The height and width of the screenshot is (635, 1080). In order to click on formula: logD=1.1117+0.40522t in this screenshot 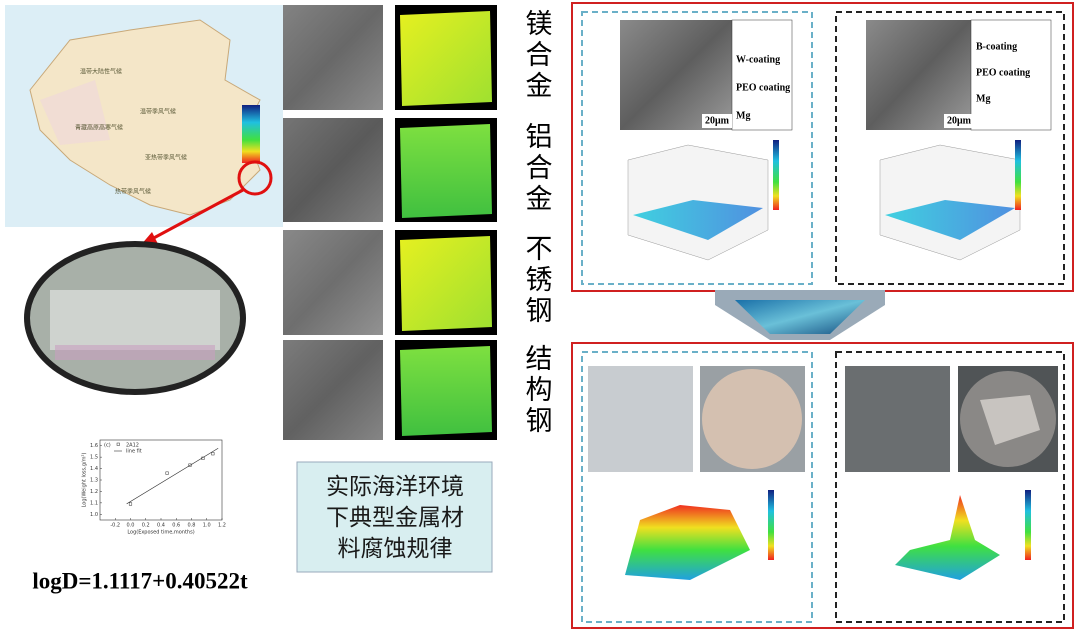, I will do `click(140, 580)`.